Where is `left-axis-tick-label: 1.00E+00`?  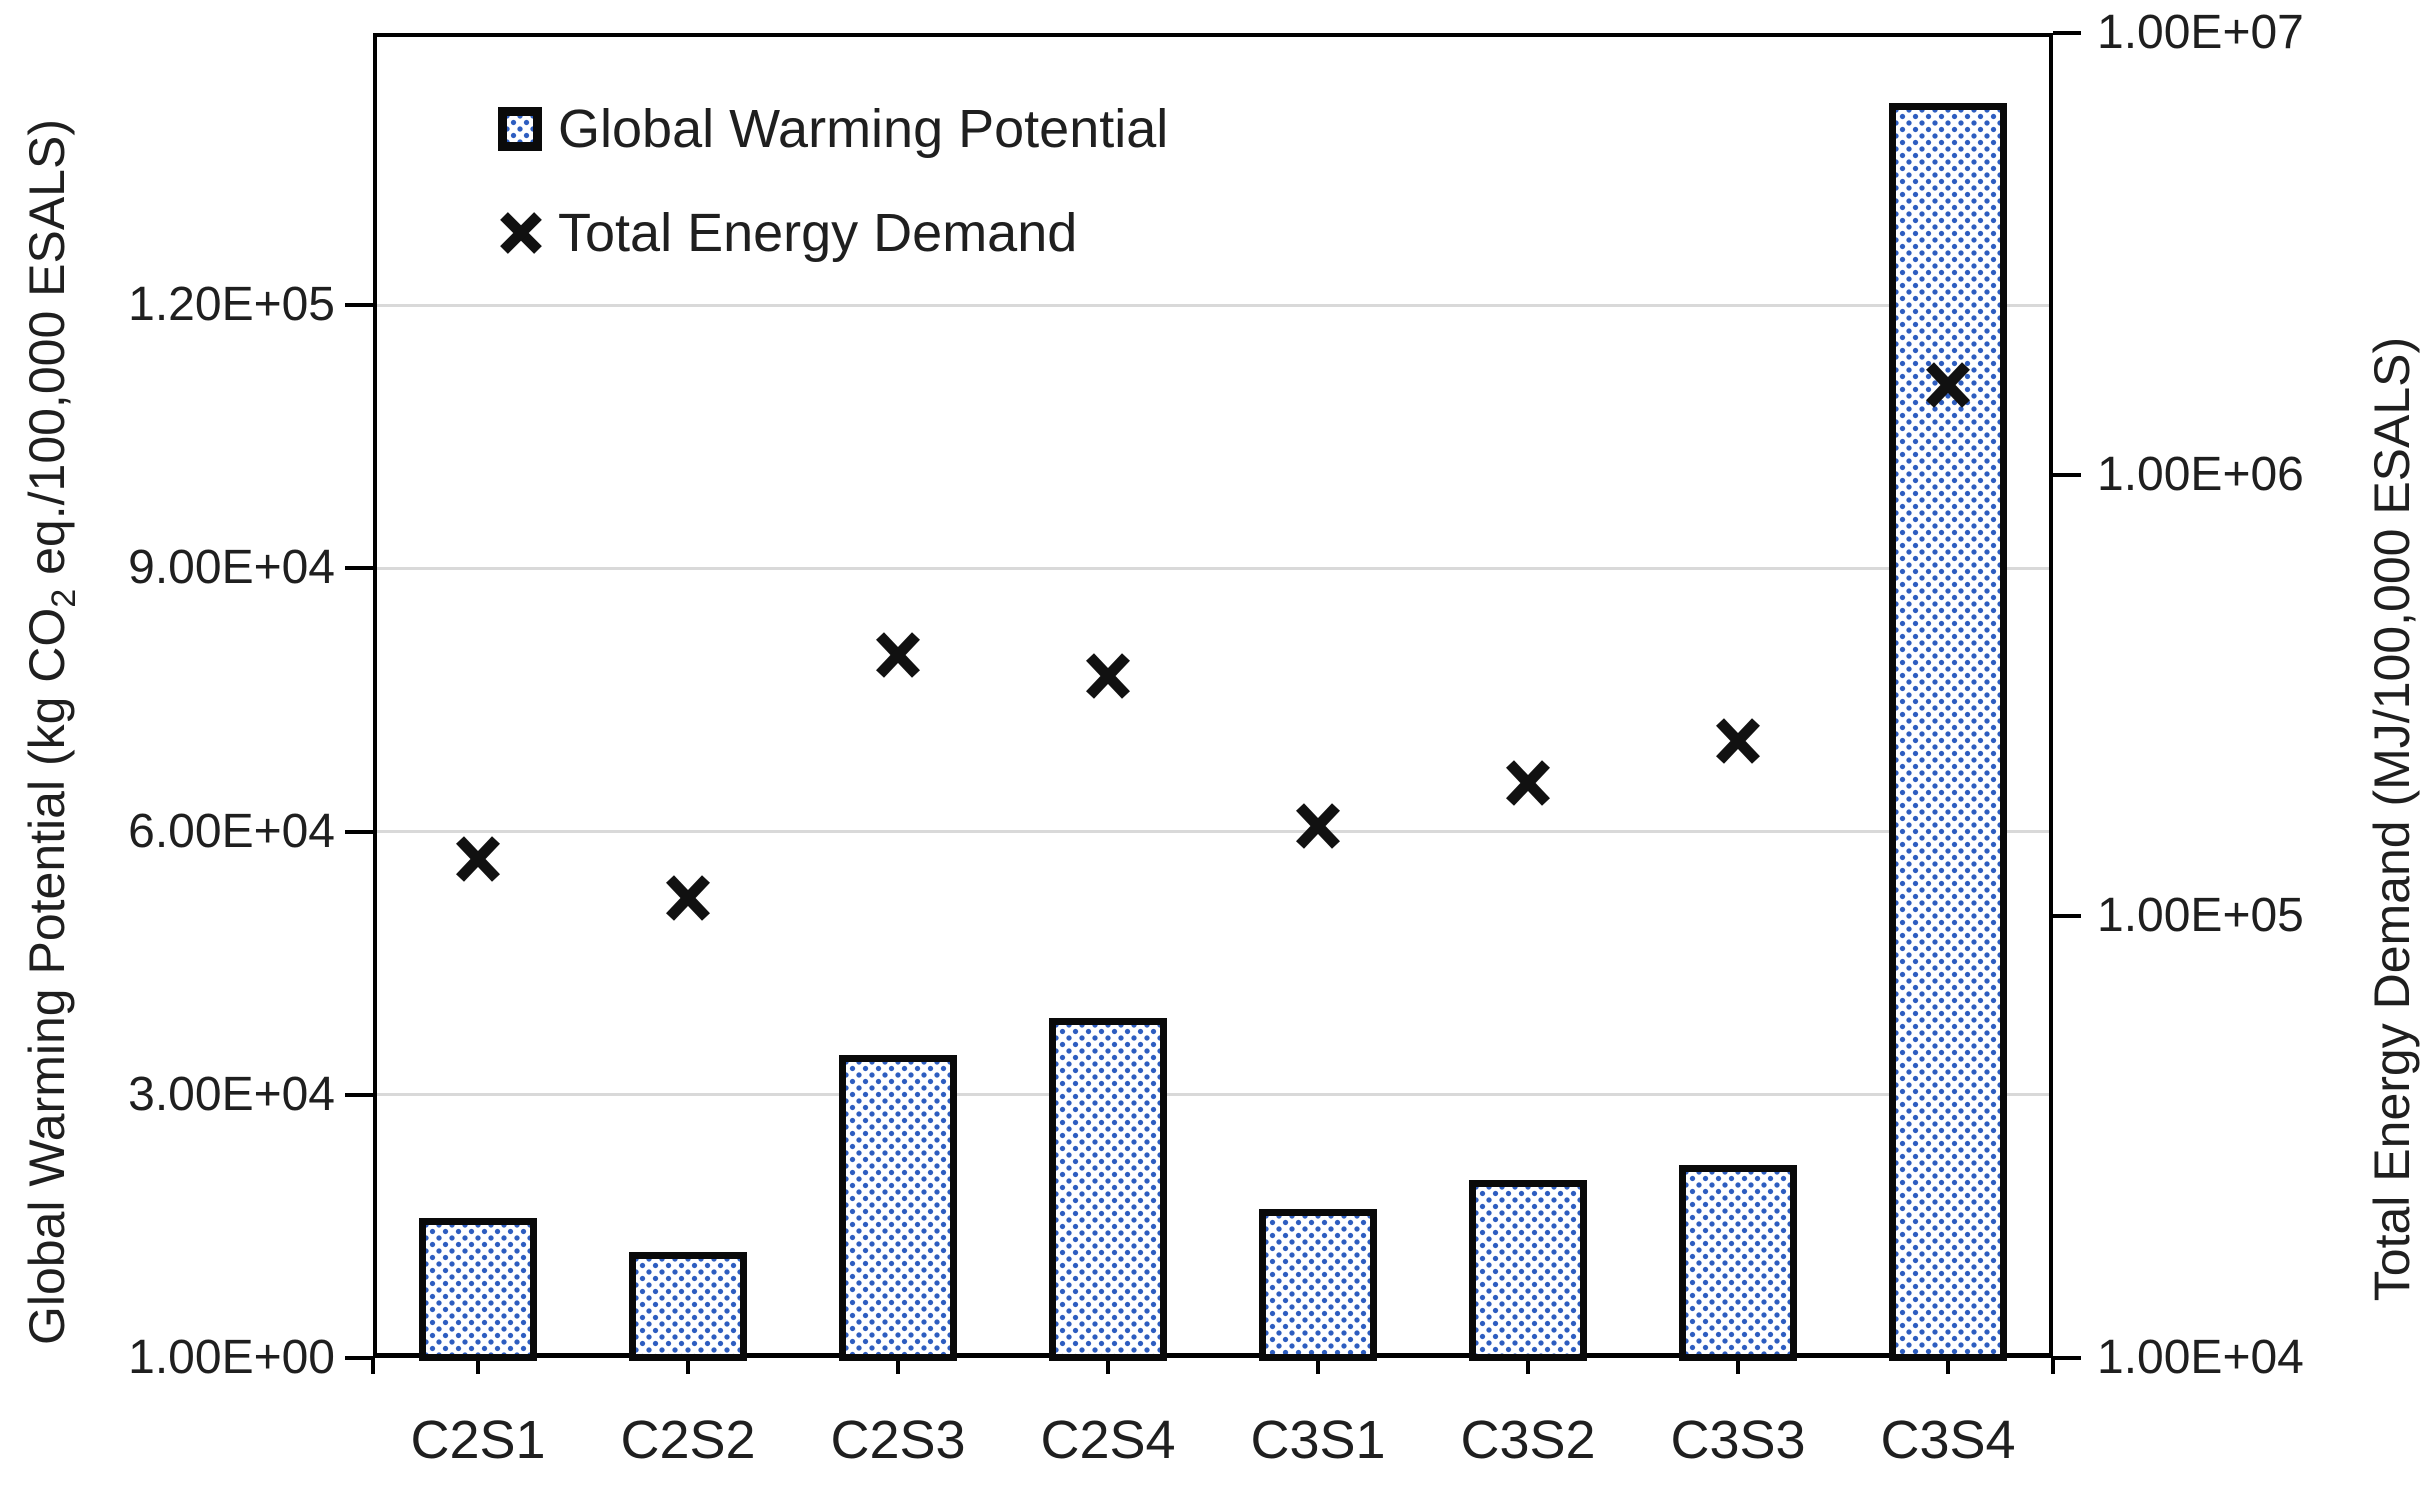 left-axis-tick-label: 1.00E+00 is located at coordinates (231, 1357).